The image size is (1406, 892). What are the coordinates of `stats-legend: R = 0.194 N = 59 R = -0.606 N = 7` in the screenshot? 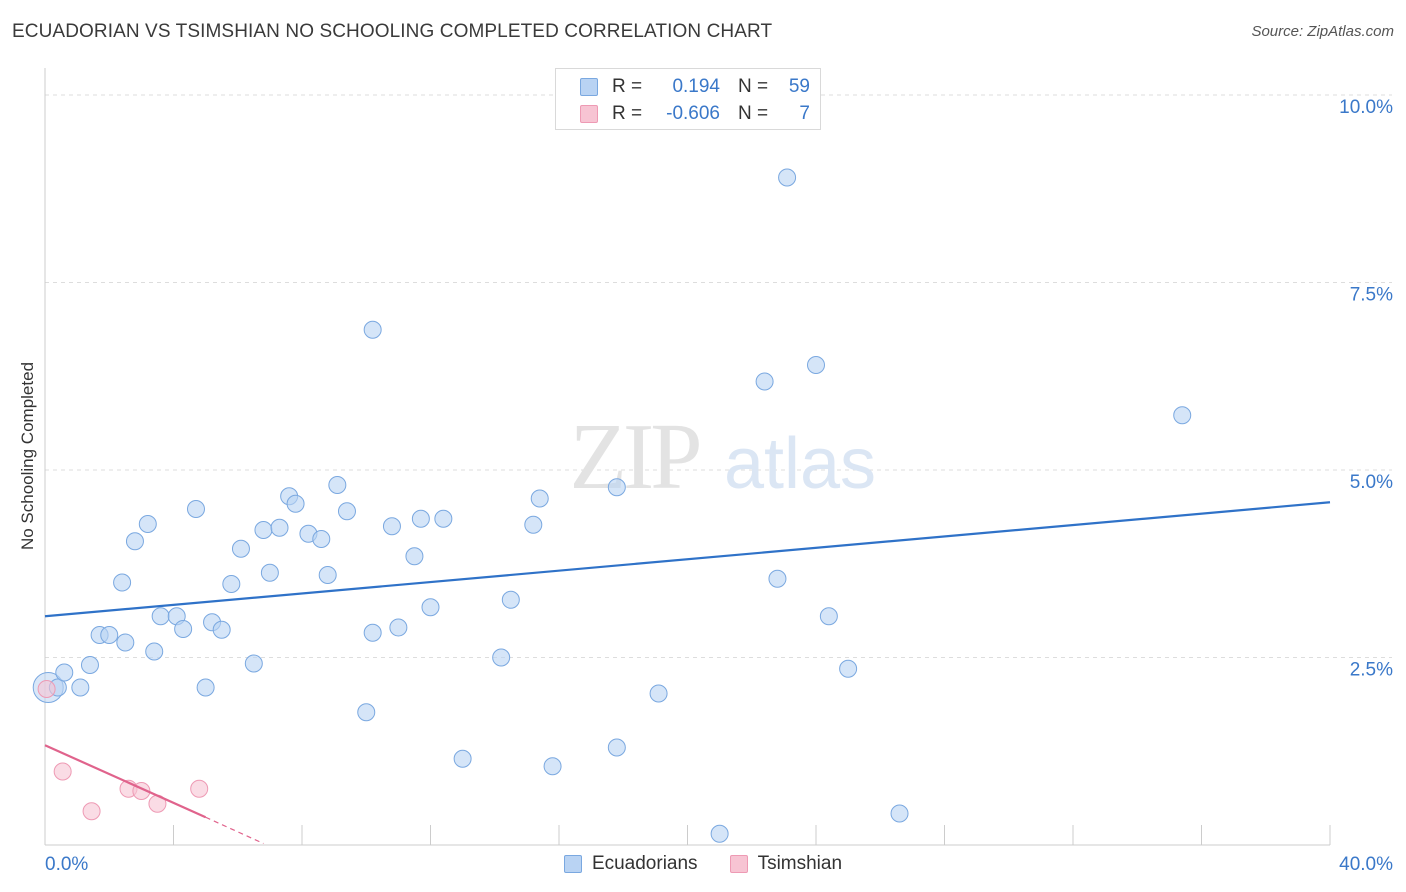 It's located at (688, 99).